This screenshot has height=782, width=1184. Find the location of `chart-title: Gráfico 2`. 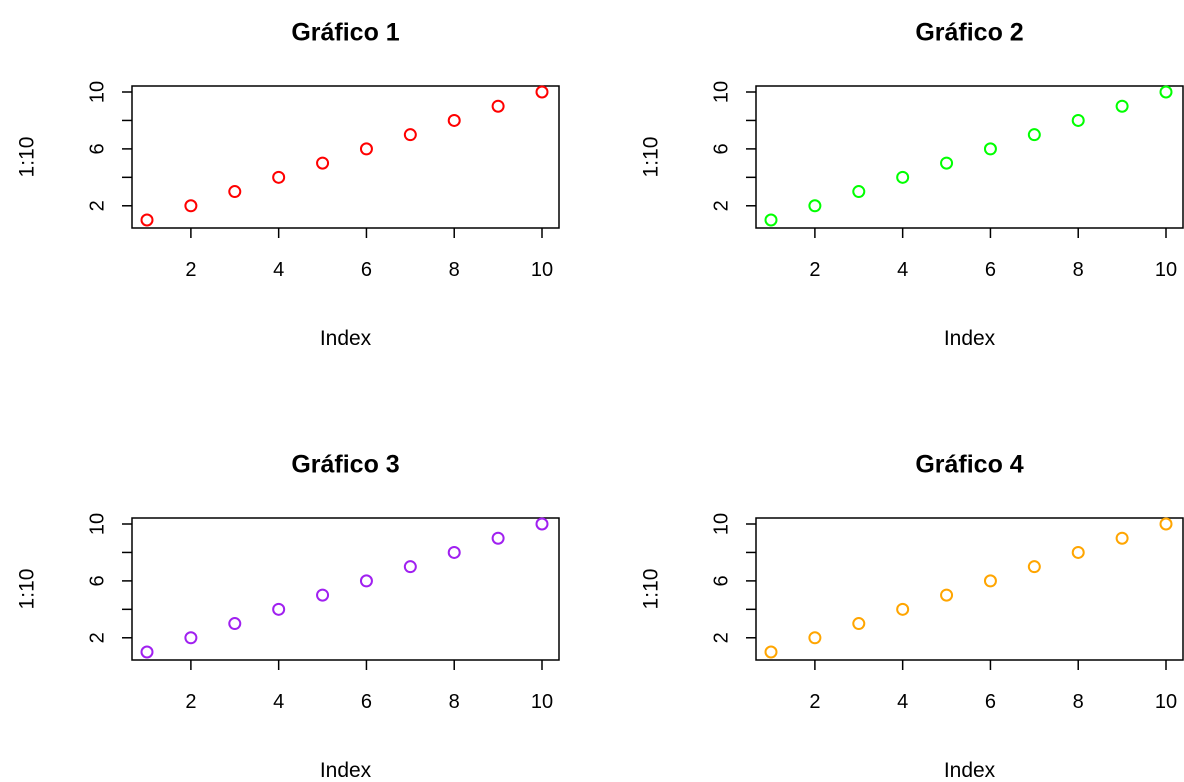

chart-title: Gráfico 2 is located at coordinates (969, 33).